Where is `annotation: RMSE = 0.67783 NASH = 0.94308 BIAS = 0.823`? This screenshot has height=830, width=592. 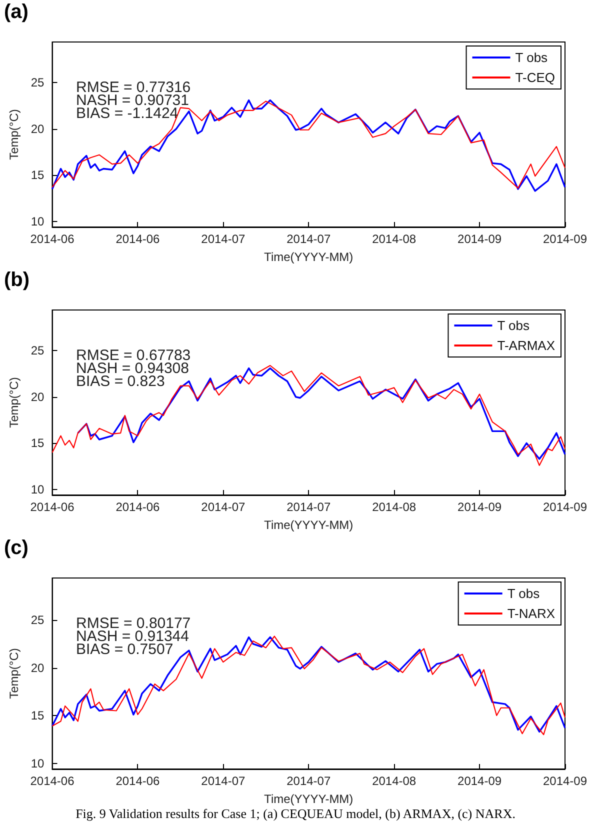 annotation: RMSE = 0.67783 NASH = 0.94308 BIAS = 0.823 is located at coordinates (133, 368).